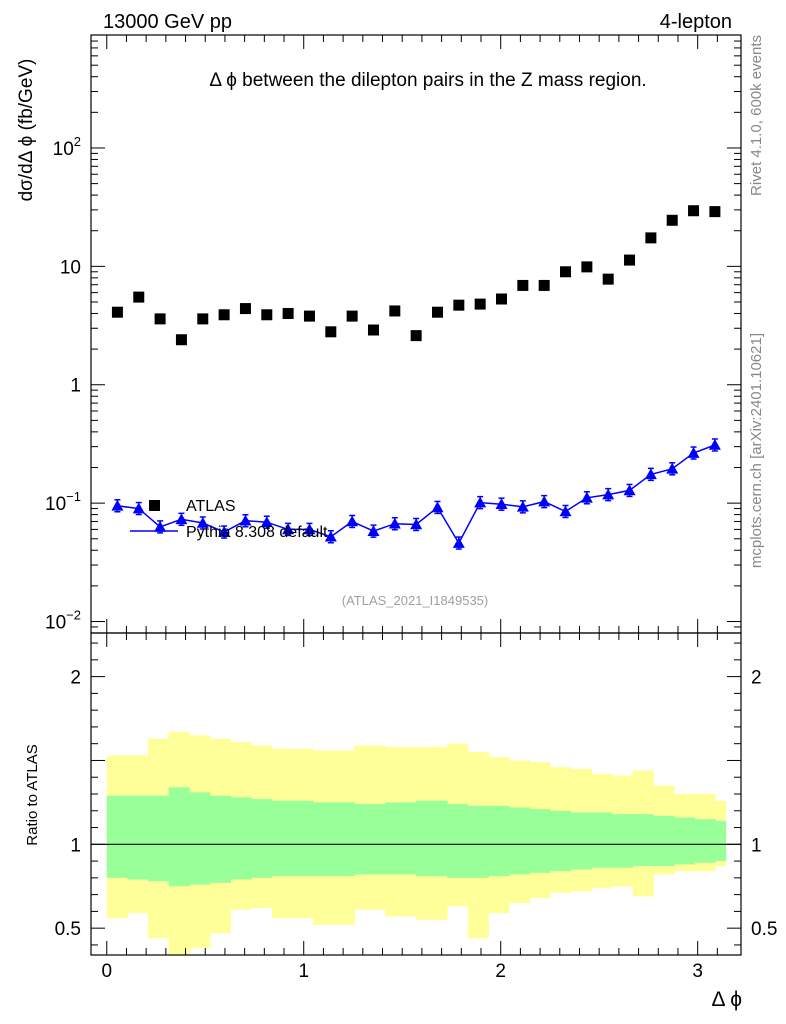  I want to click on main-y-axis-label: dσ/dΔ ϕ (fb/GeV), so click(26, 130).